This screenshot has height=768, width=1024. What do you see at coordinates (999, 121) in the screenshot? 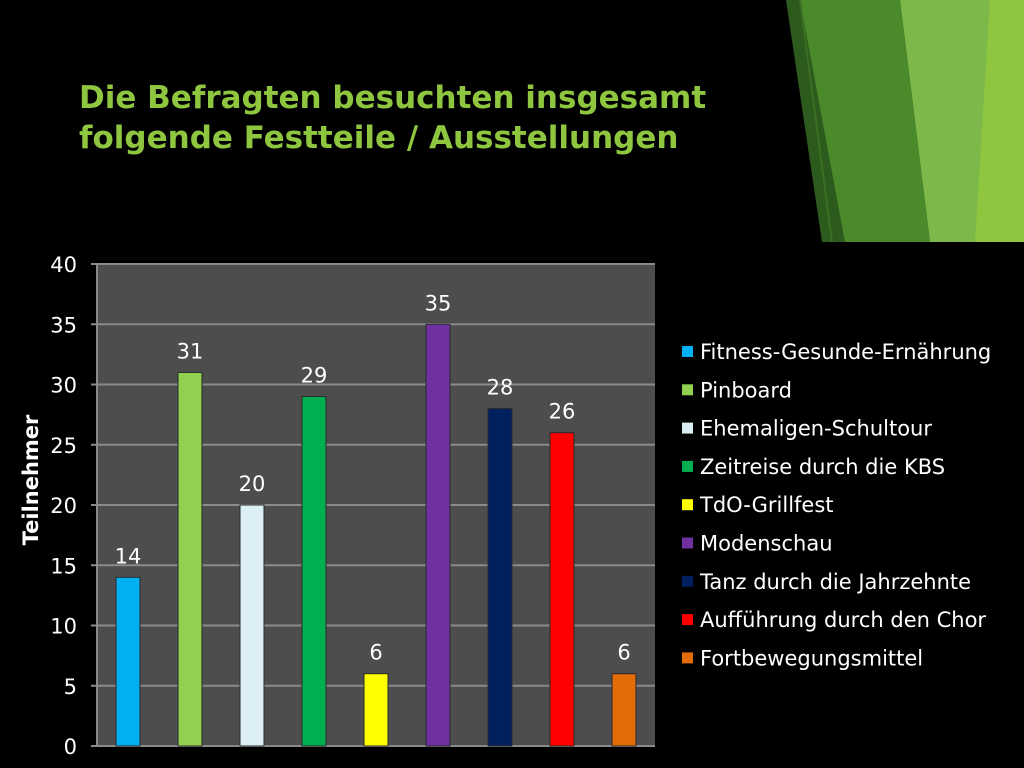
I see `facet-bright-green` at bounding box center [999, 121].